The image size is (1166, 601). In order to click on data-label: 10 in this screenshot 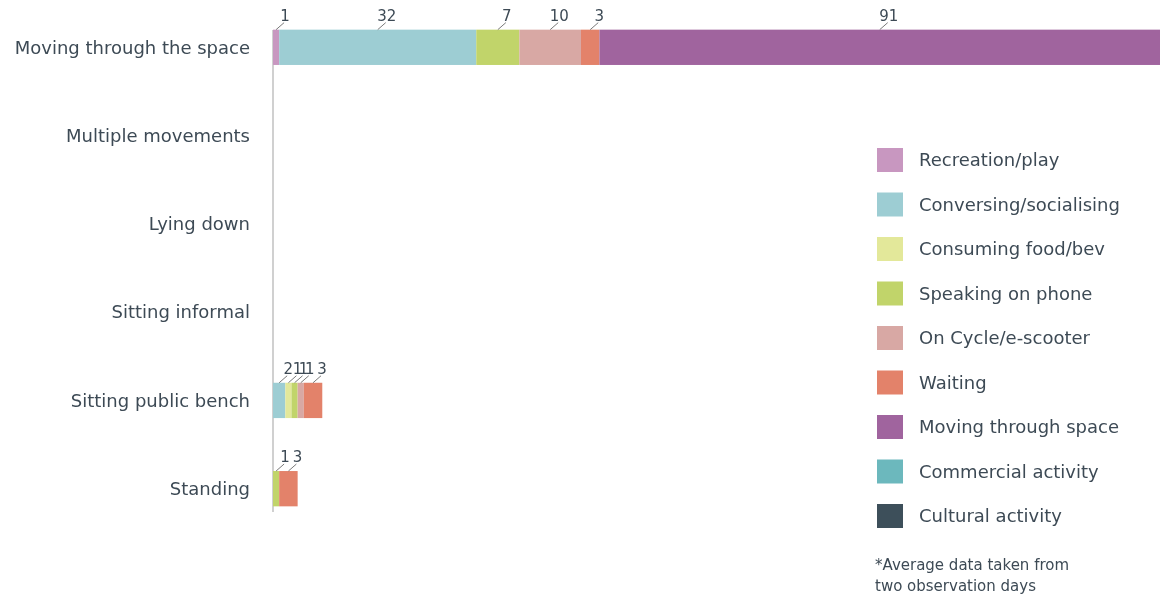, I will do `click(559, 15)`.